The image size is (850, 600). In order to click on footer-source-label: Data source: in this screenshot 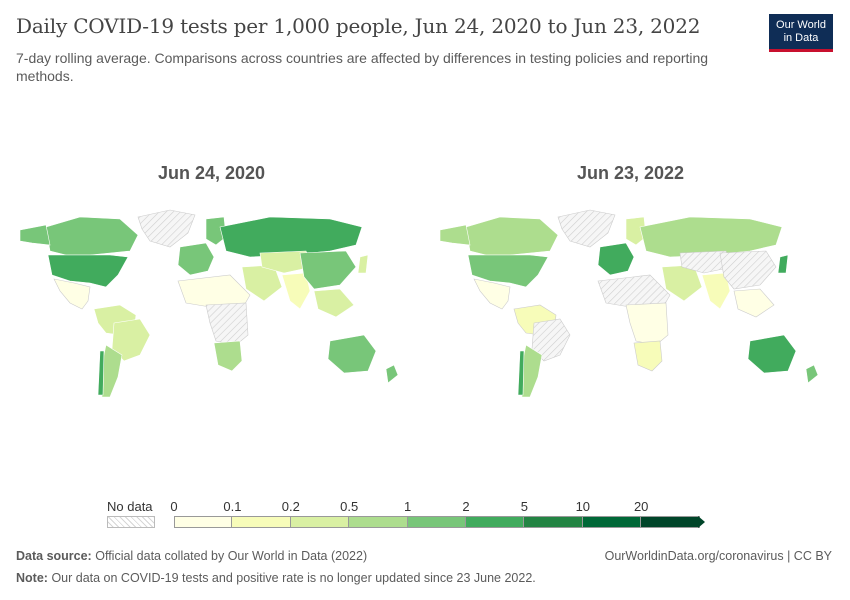, I will do `click(54, 556)`.